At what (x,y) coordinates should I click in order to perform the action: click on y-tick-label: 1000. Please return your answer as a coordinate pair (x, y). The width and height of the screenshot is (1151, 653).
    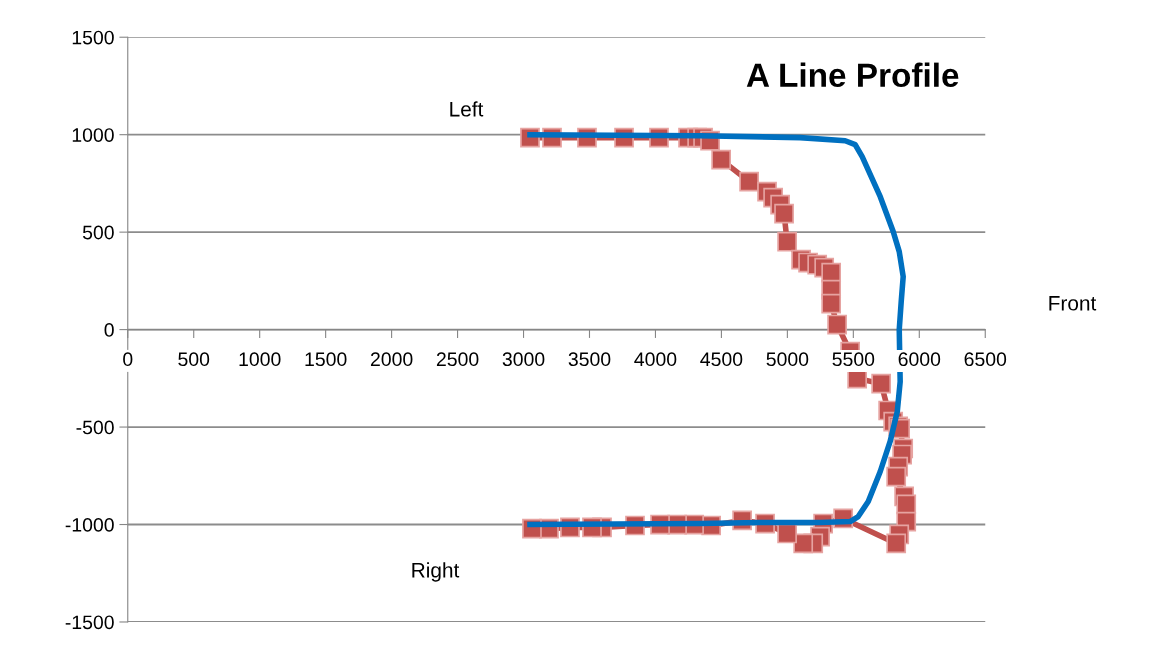
    Looking at the image, I should click on (93, 135).